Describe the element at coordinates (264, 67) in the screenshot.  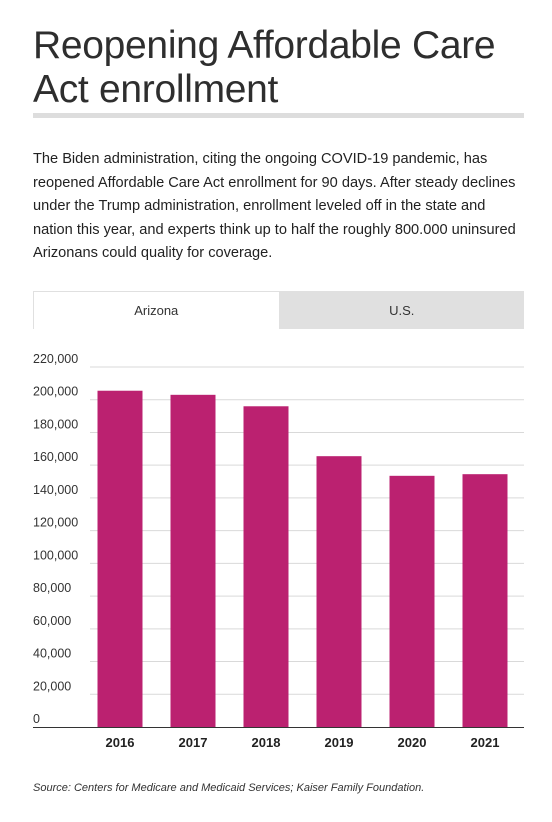
I see `chart-title: Reopening Affordable Care Act enrollment` at that location.